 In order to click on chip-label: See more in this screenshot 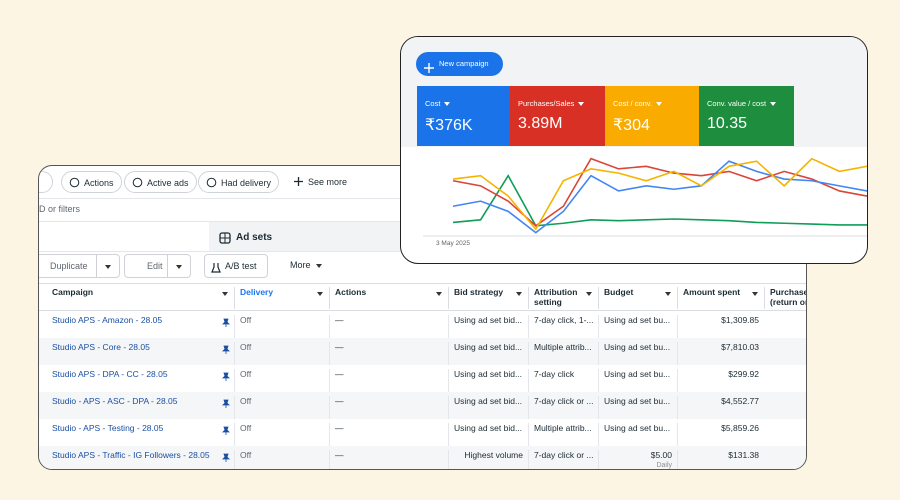, I will do `click(328, 182)`.